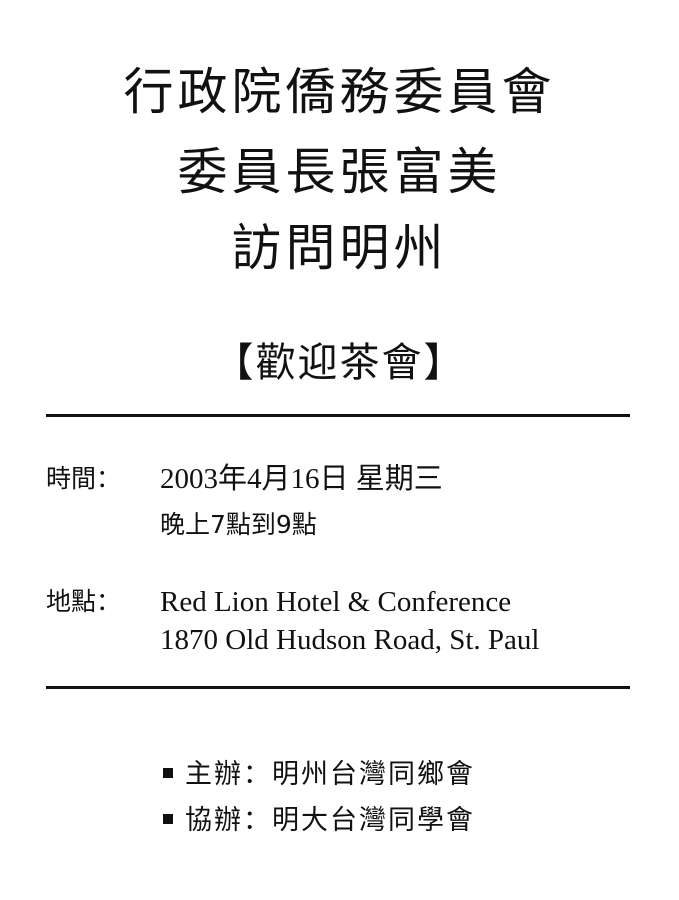 This screenshot has width=679, height=900. I want to click on place-venue: Red Lion Hotel & Conference, so click(336, 602).